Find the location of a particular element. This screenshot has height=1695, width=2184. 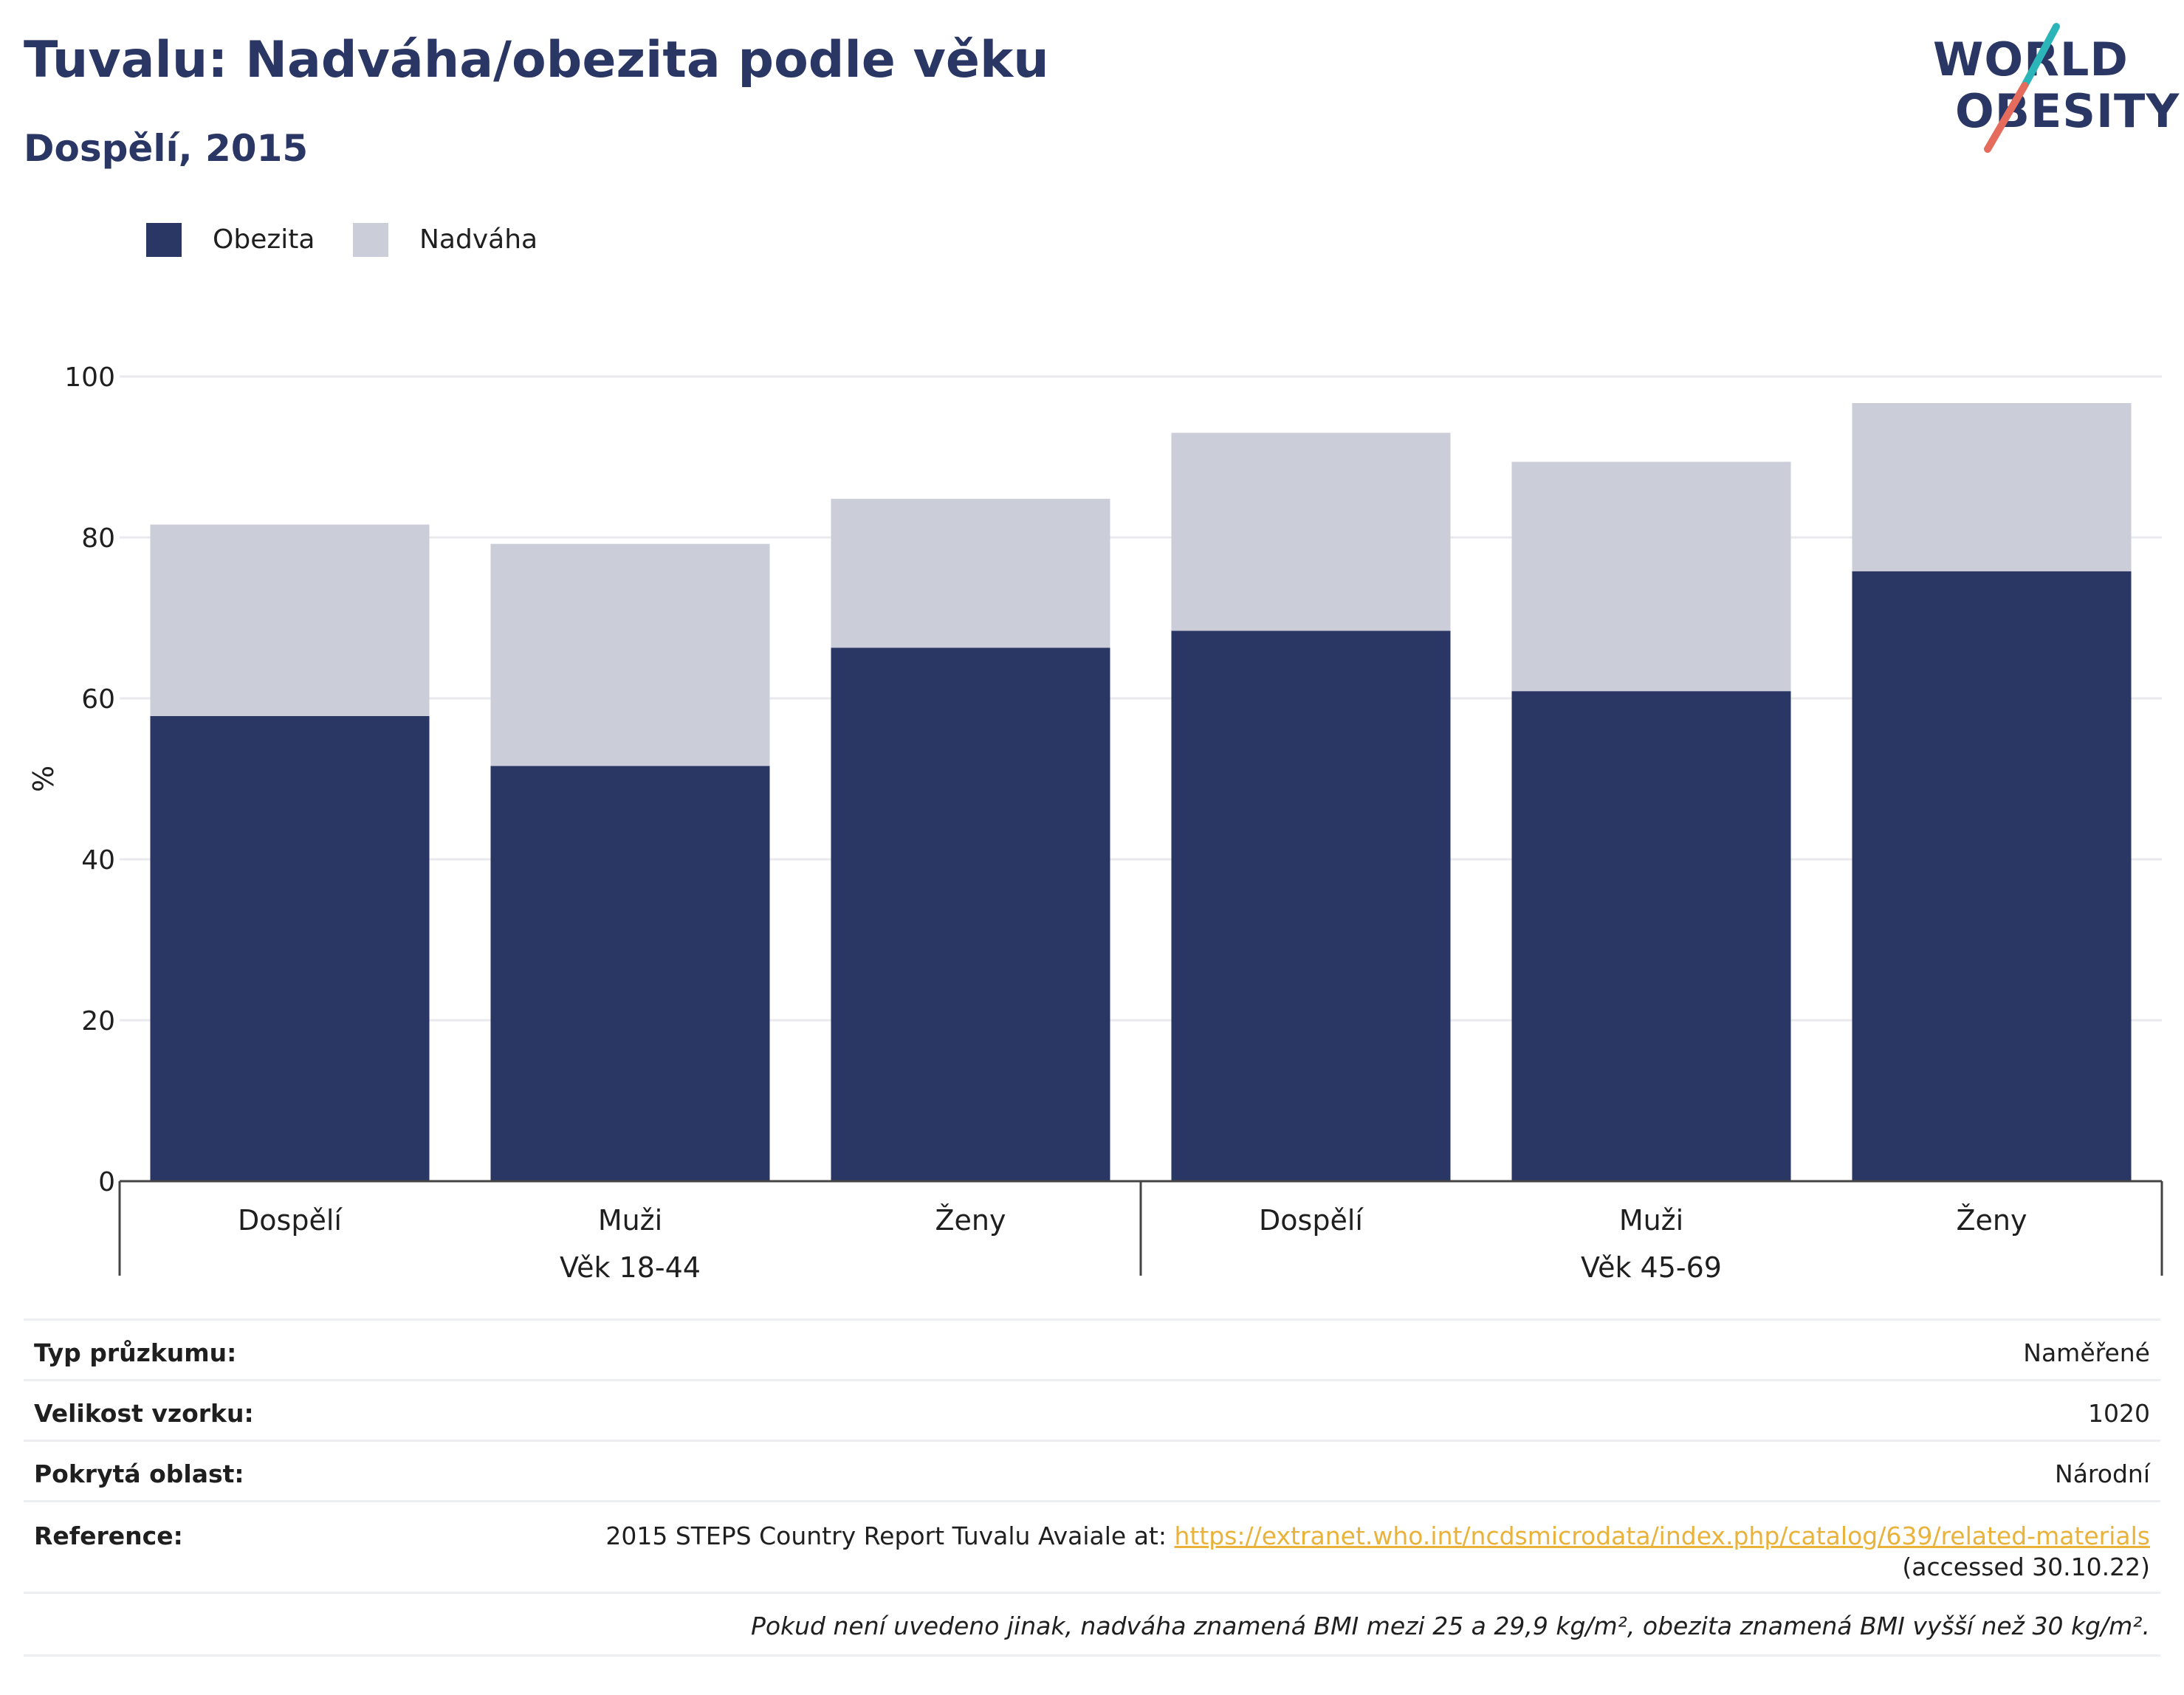

coverage-value: Národní is located at coordinates (2102, 1474).